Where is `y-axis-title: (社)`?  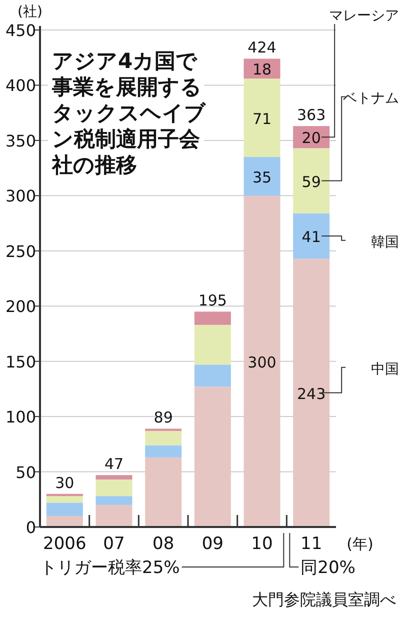 y-axis-title: (社) is located at coordinates (30, 12).